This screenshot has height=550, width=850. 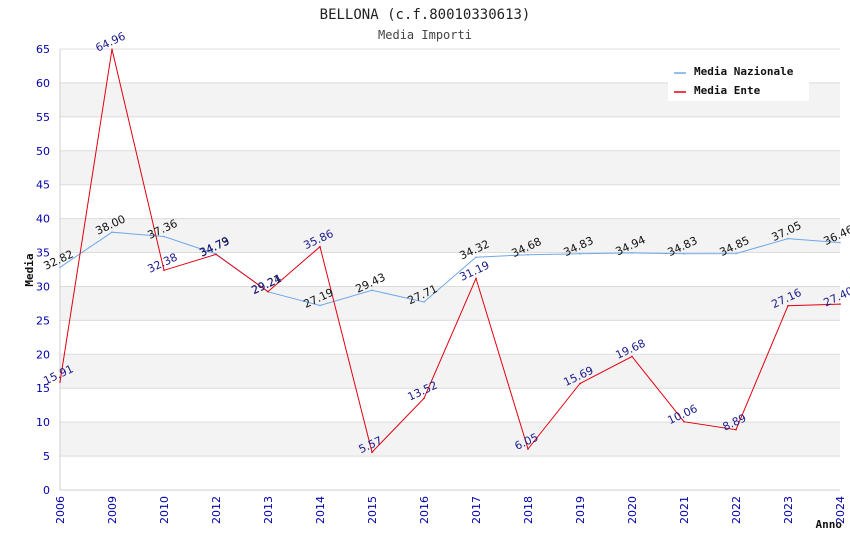 I want to click on legend: Media Nazionale Media Ente, so click(x=738, y=80).